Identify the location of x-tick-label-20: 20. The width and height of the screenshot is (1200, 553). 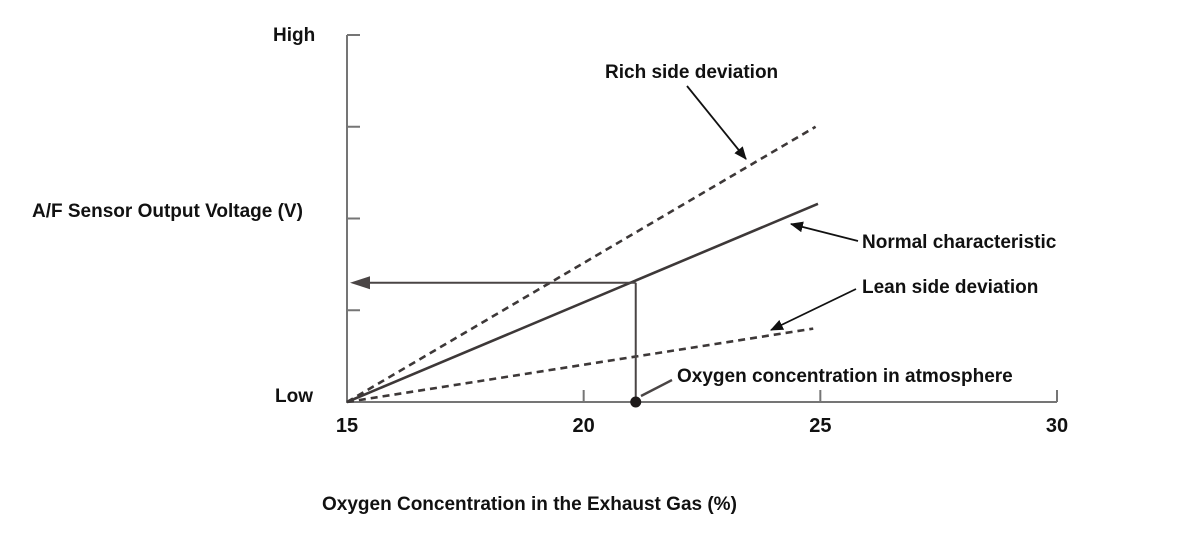
(583, 426).